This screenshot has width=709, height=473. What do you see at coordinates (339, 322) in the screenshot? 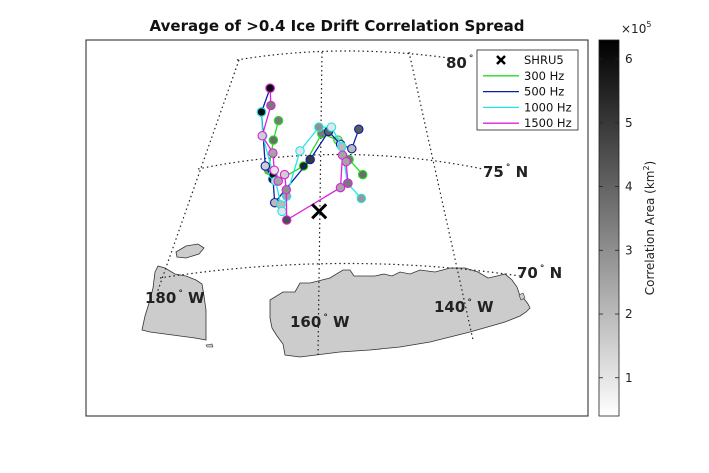
I see `lon-label-160-suffix: W` at bounding box center [339, 322].